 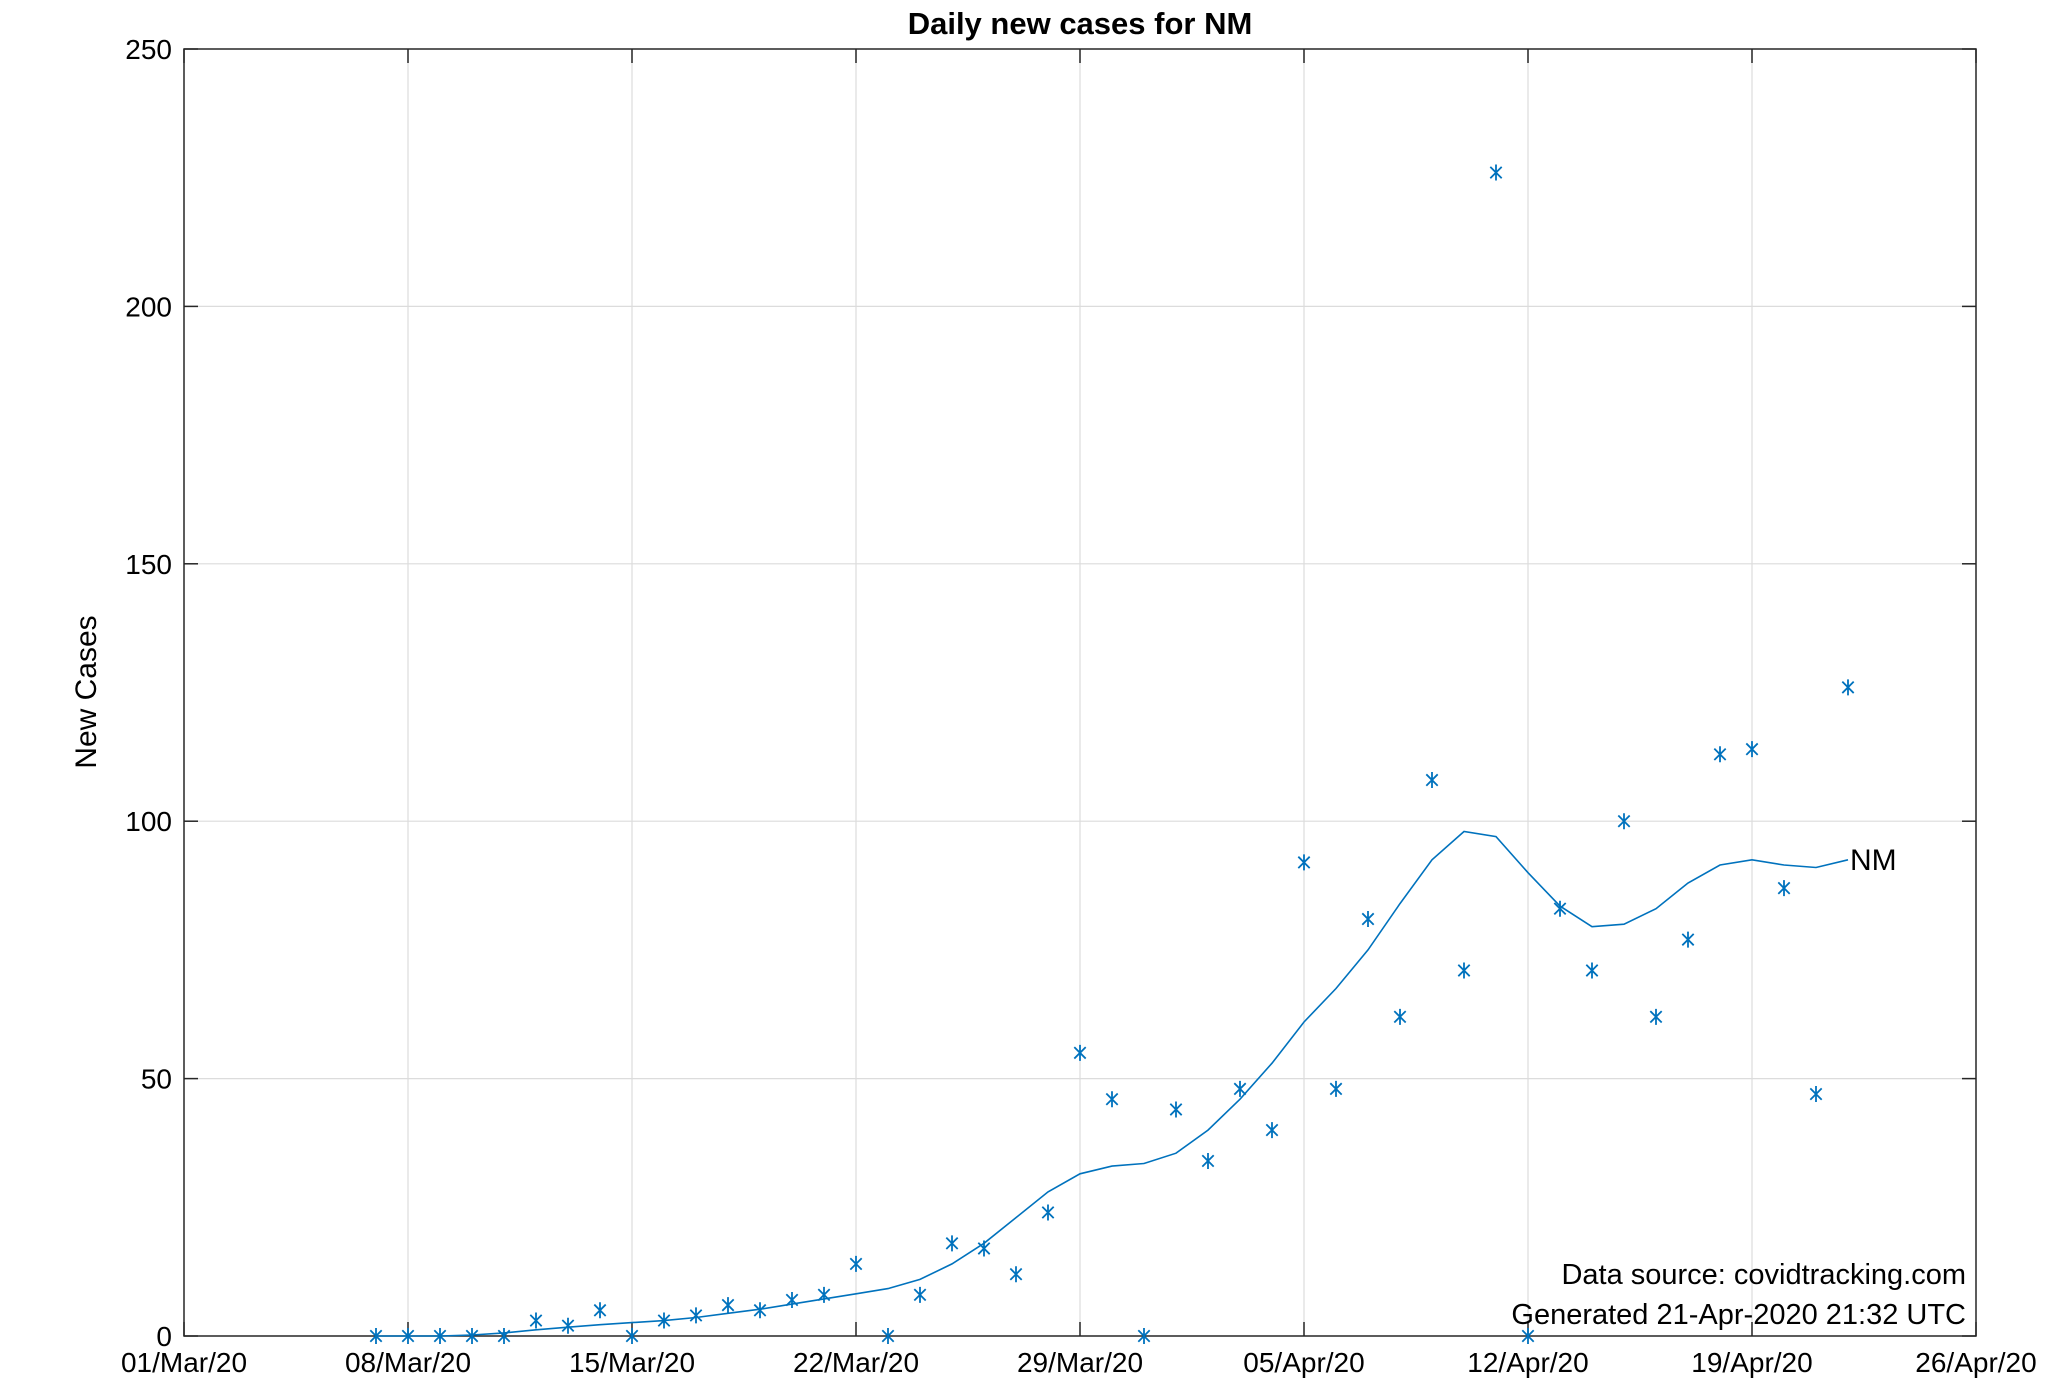 I want to click on y-tick-label: 0, so click(x=164, y=1336).